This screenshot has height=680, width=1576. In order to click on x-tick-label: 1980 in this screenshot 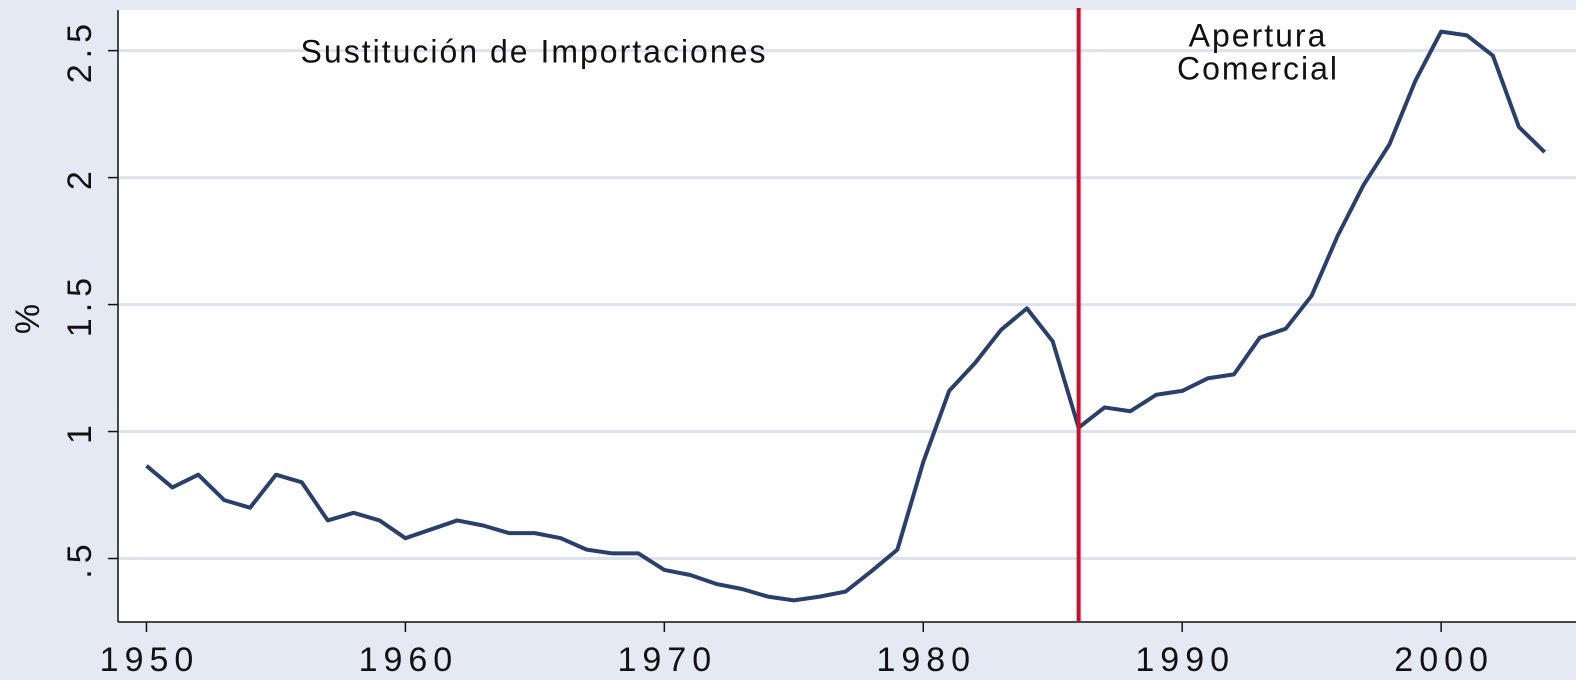, I will do `click(926, 660)`.